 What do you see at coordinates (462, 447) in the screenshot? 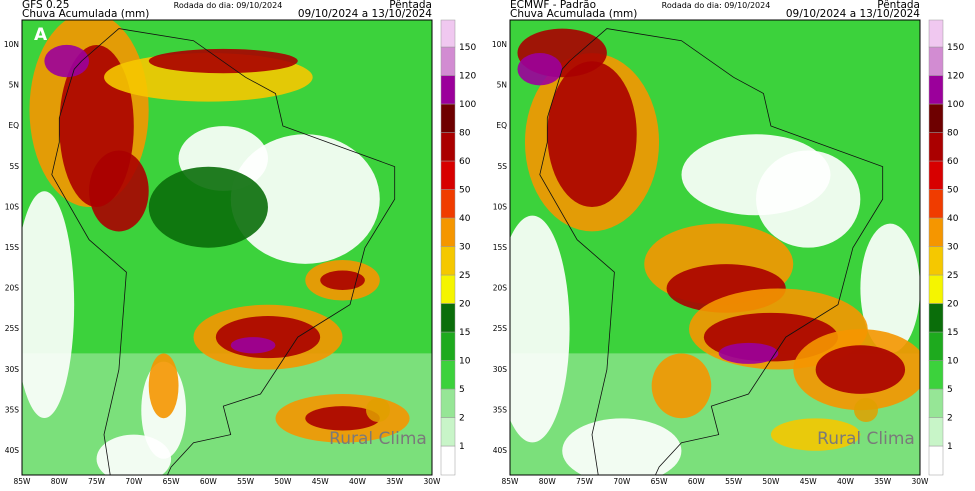
I see `colorbar-label: 1` at bounding box center [462, 447].